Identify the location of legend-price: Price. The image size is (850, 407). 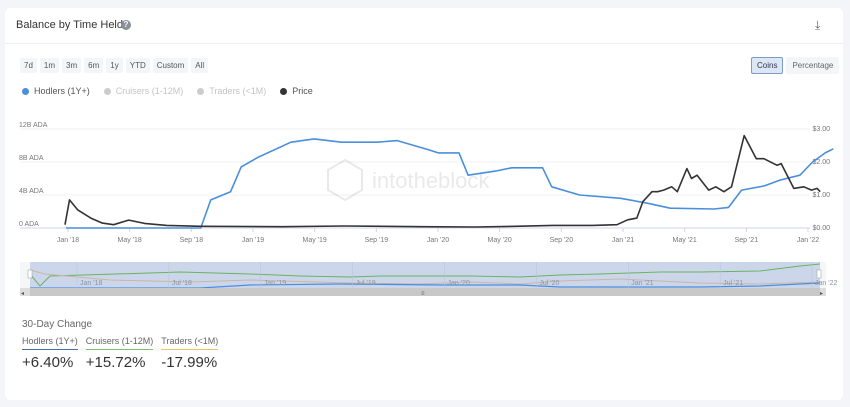
(296, 91).